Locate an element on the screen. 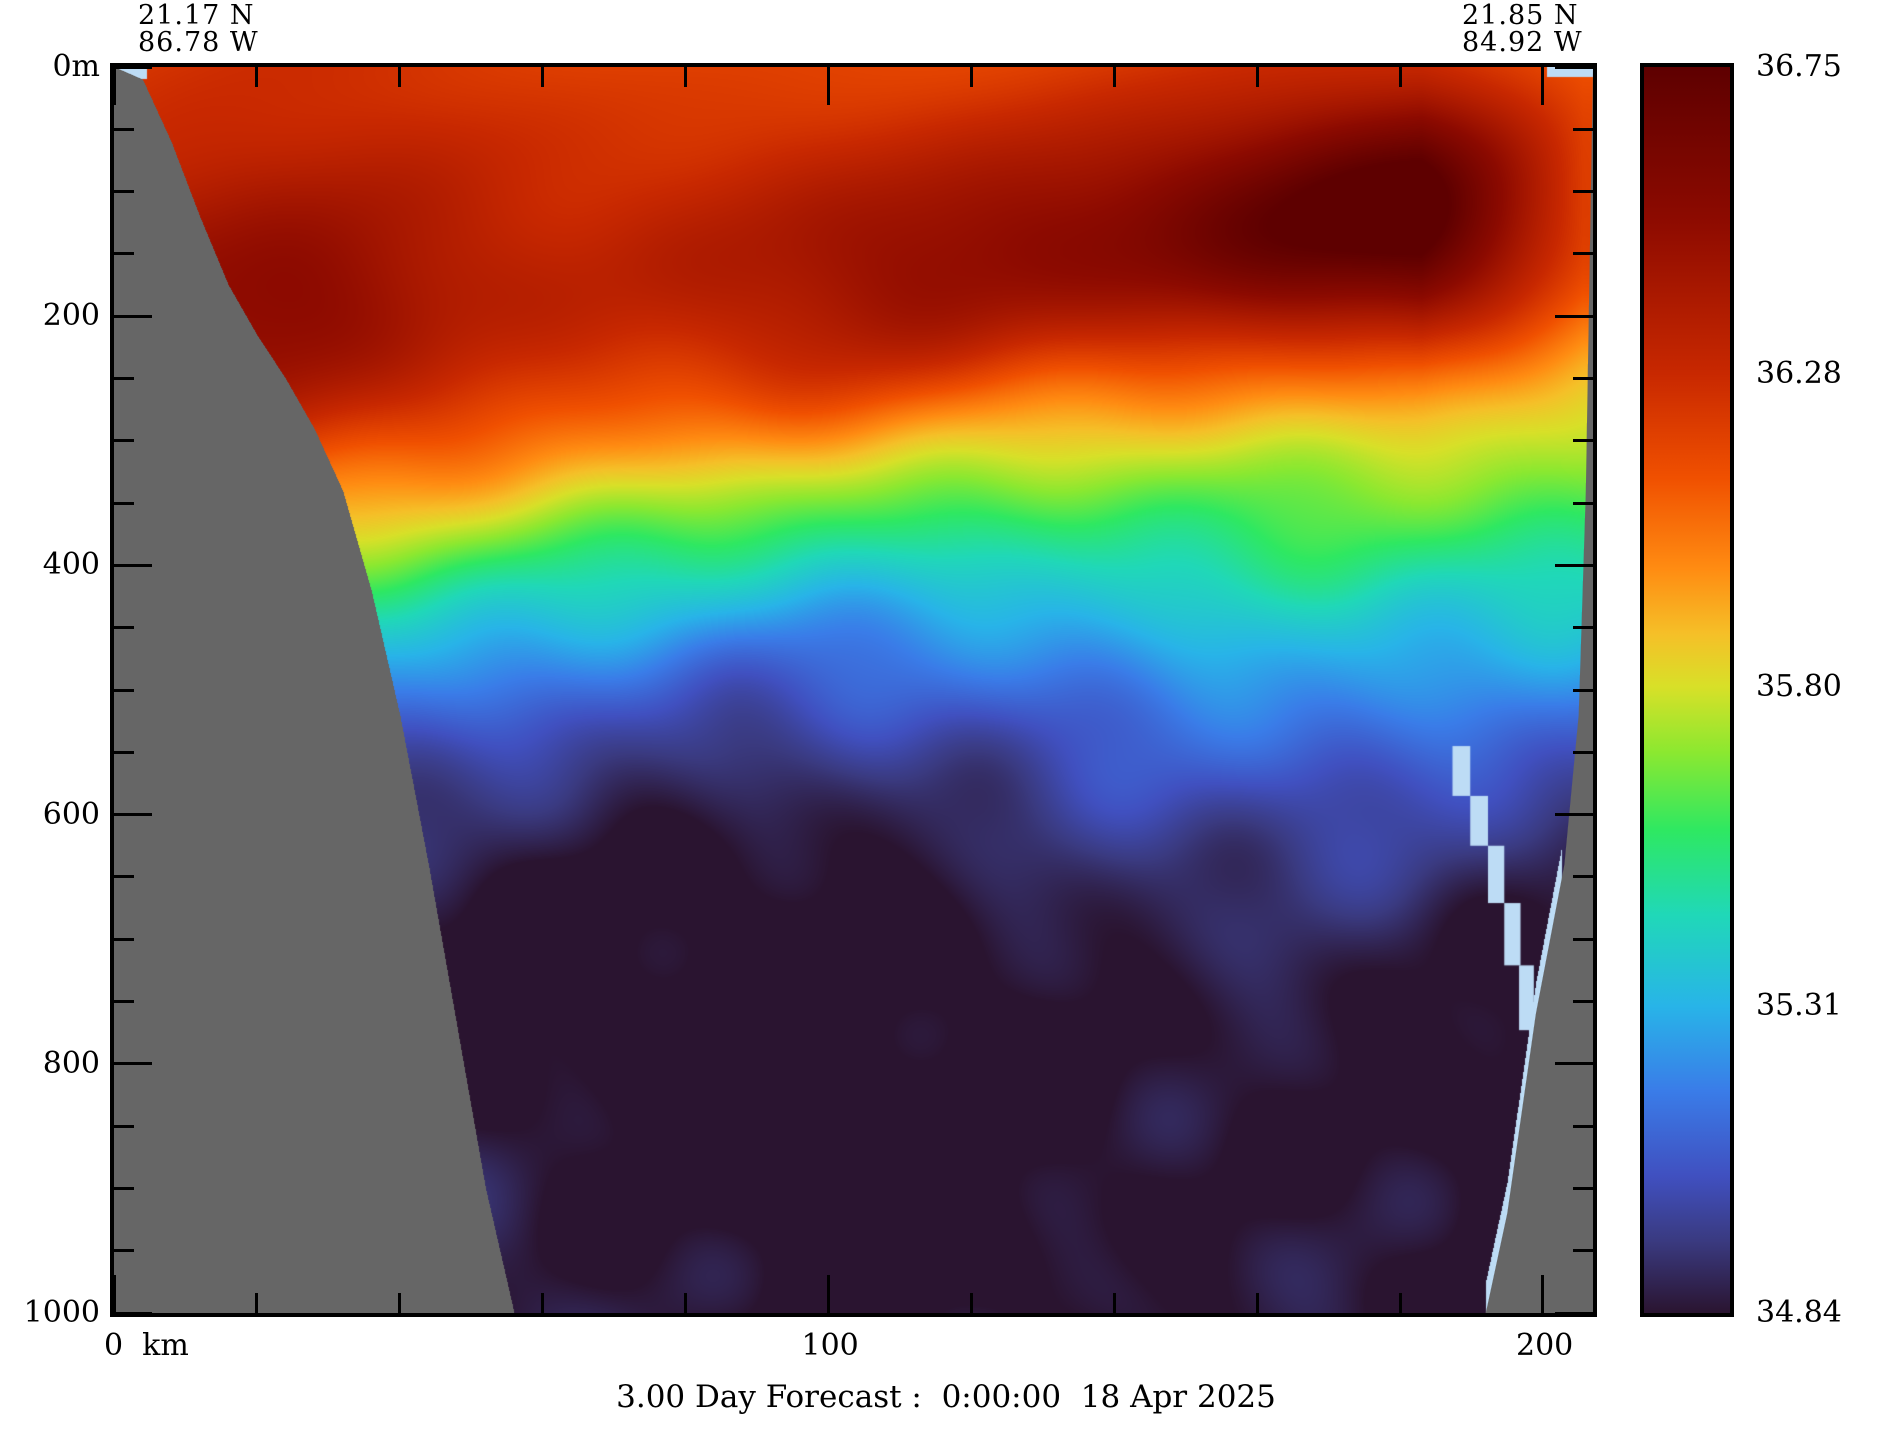  colorbar is located at coordinates (1687, 690).